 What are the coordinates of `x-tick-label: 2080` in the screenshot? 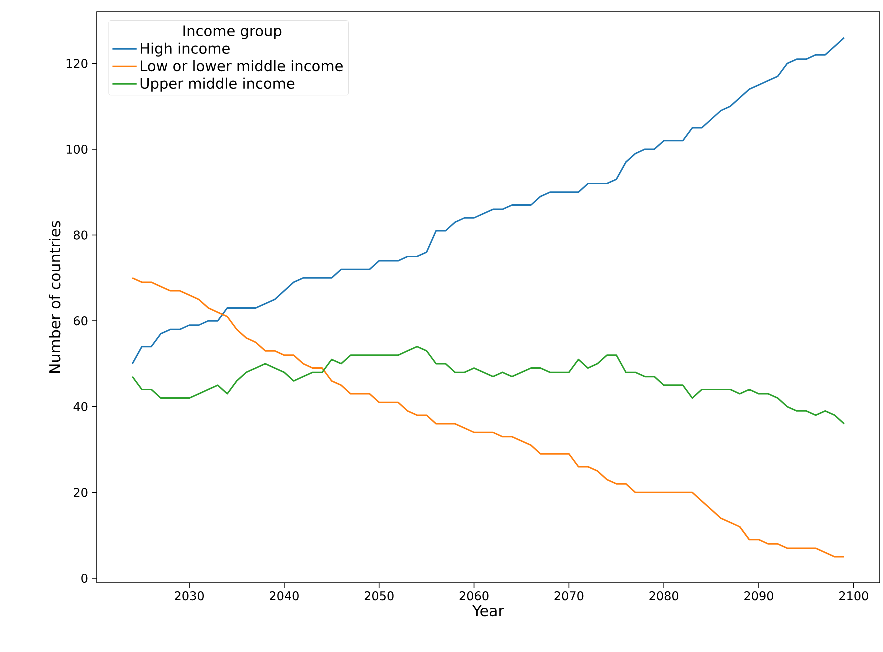 It's located at (664, 596).